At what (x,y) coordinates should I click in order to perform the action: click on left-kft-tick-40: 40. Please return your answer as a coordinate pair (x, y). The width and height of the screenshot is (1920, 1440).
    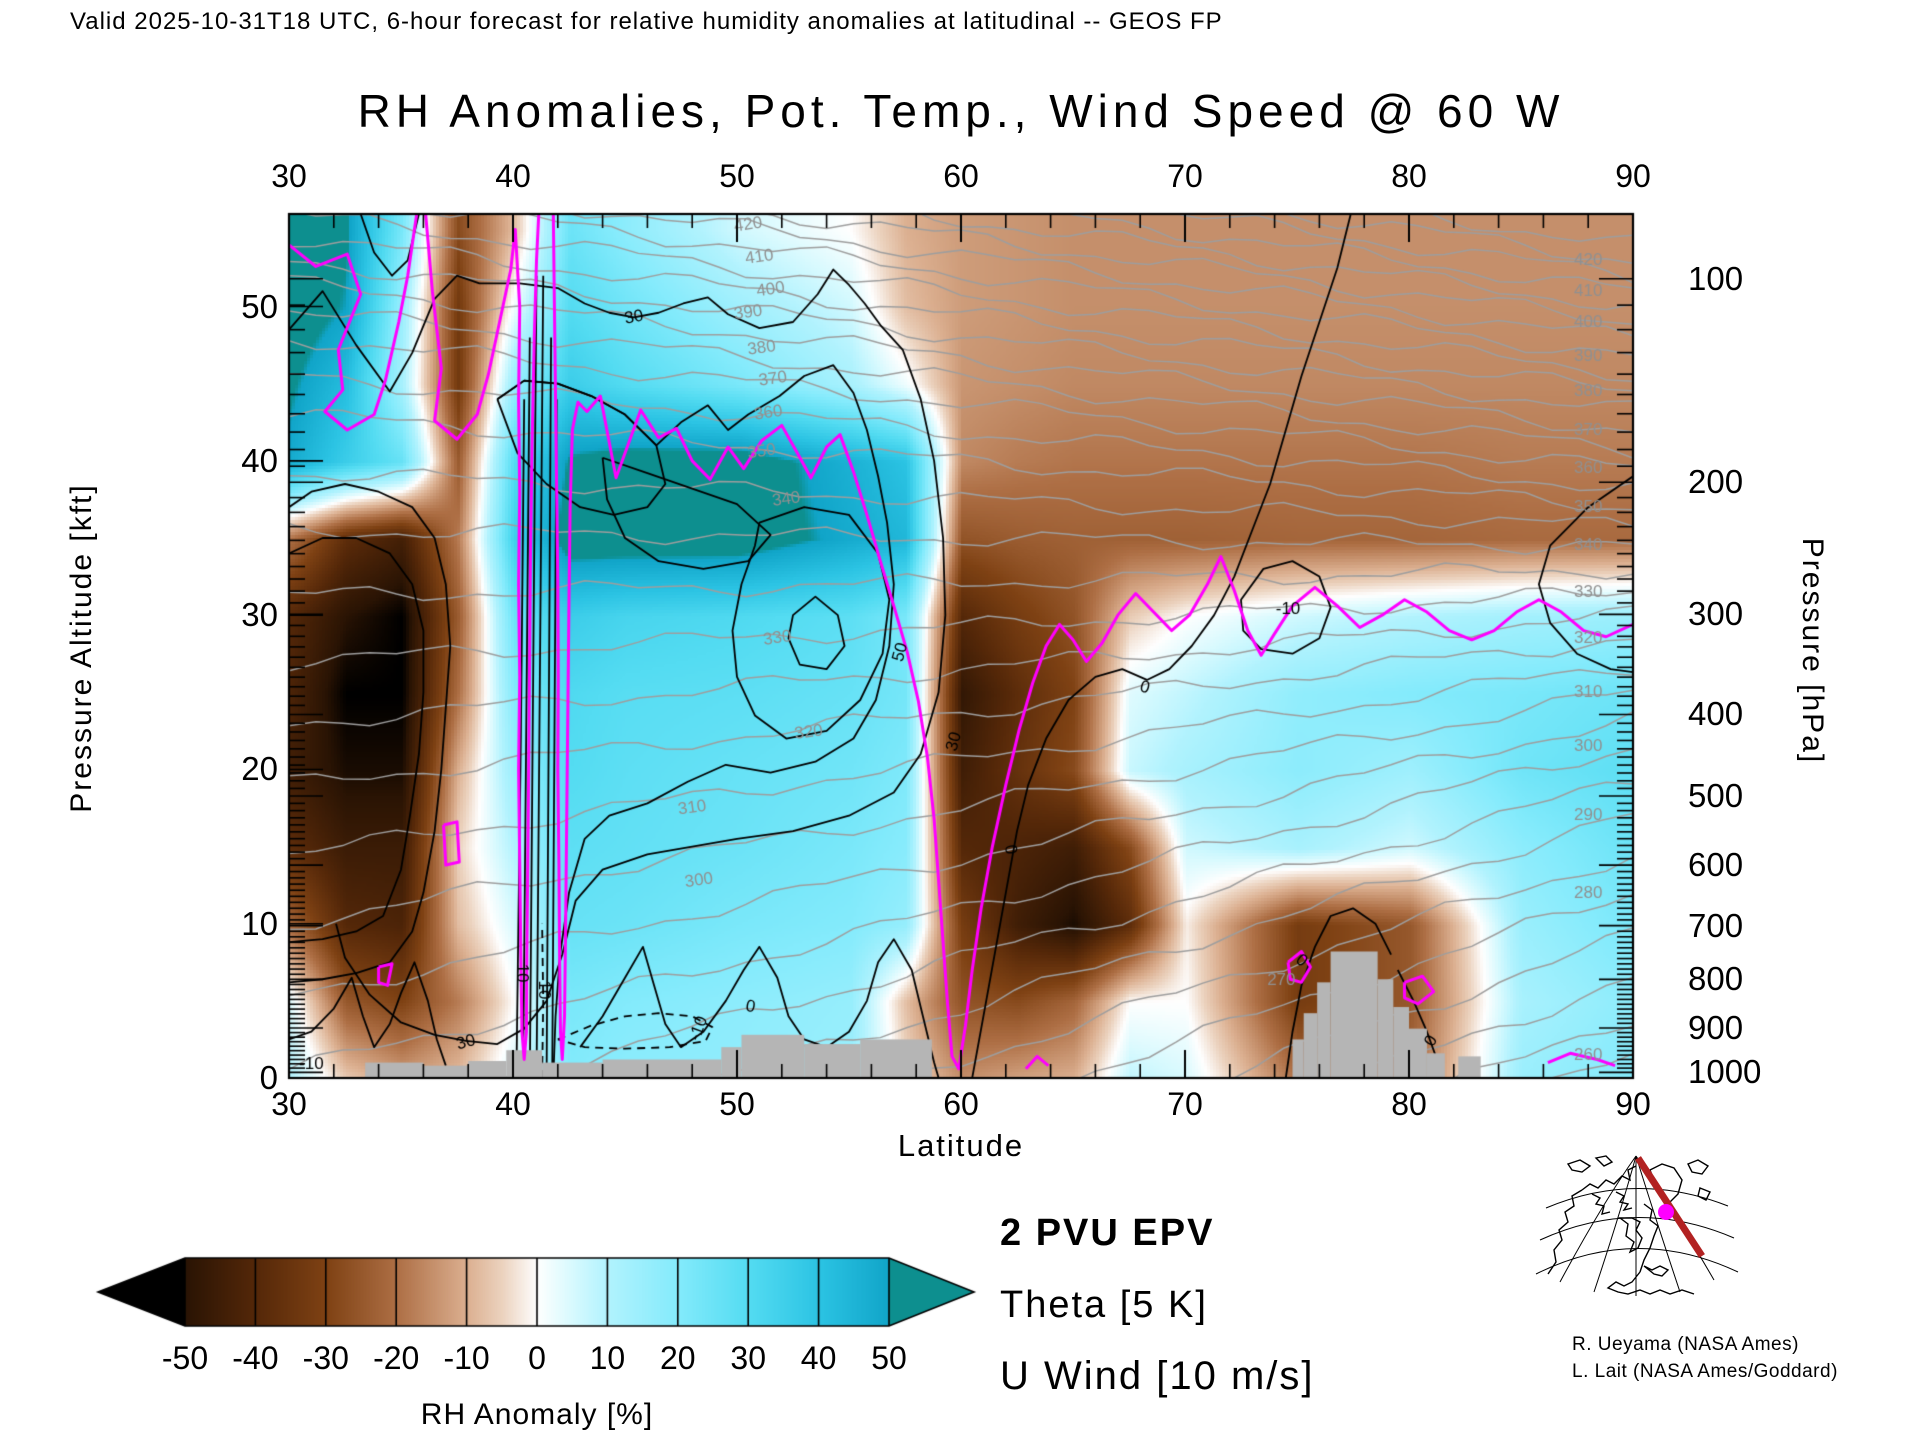
    Looking at the image, I should click on (259, 460).